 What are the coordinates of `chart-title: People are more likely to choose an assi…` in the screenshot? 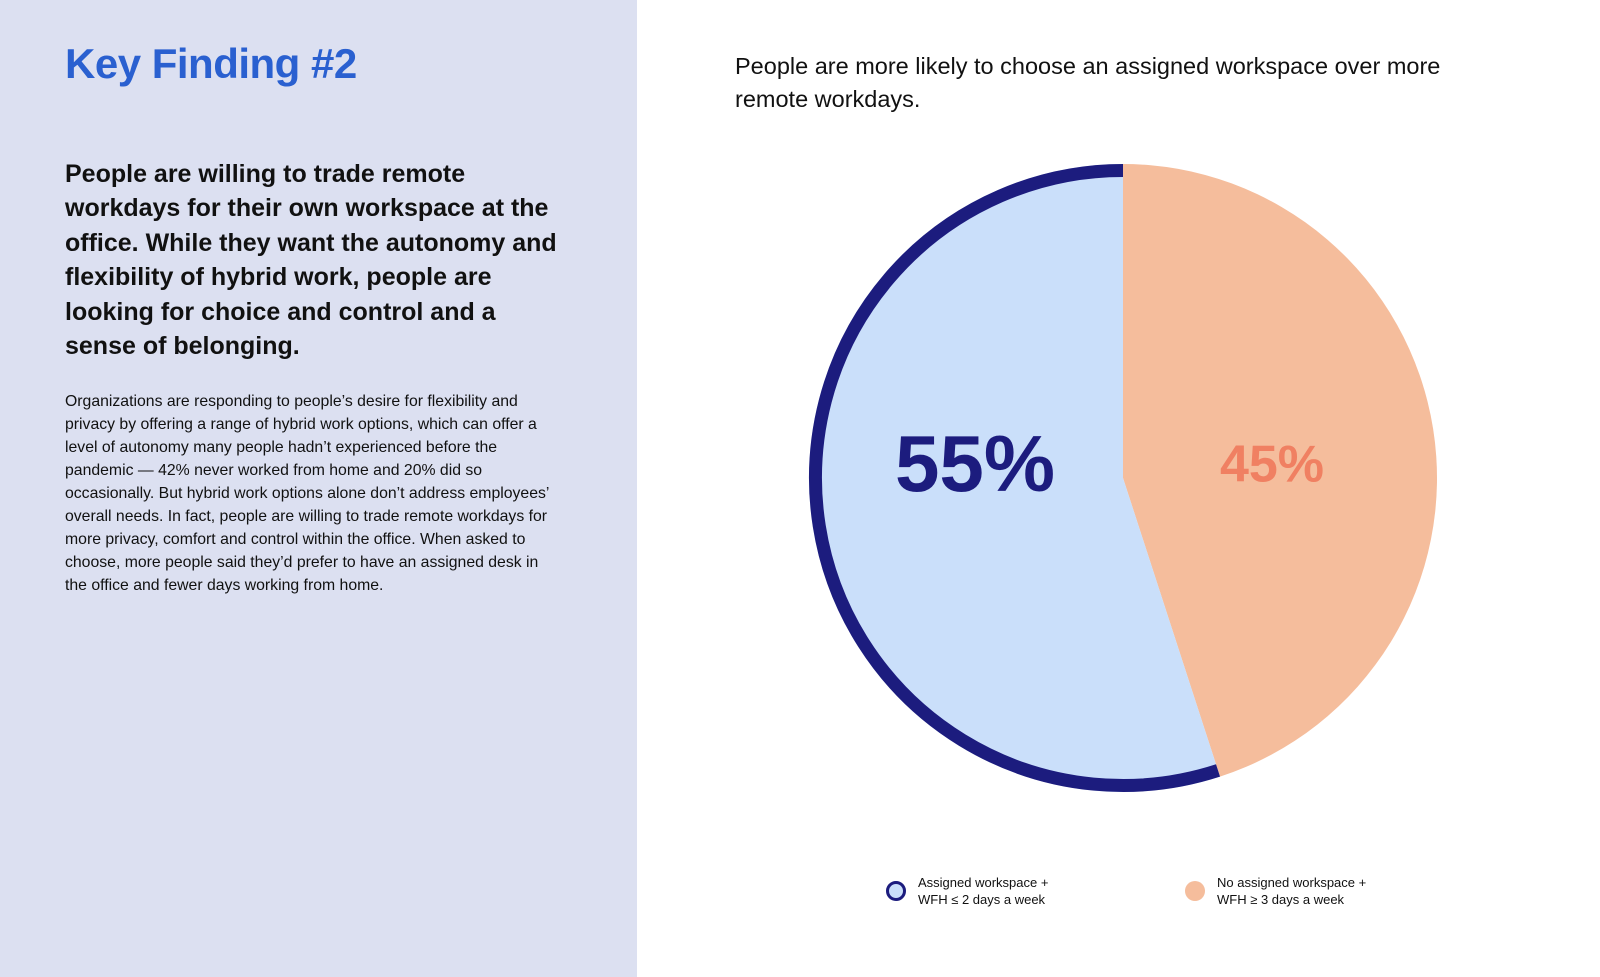 It's located at (1088, 82).